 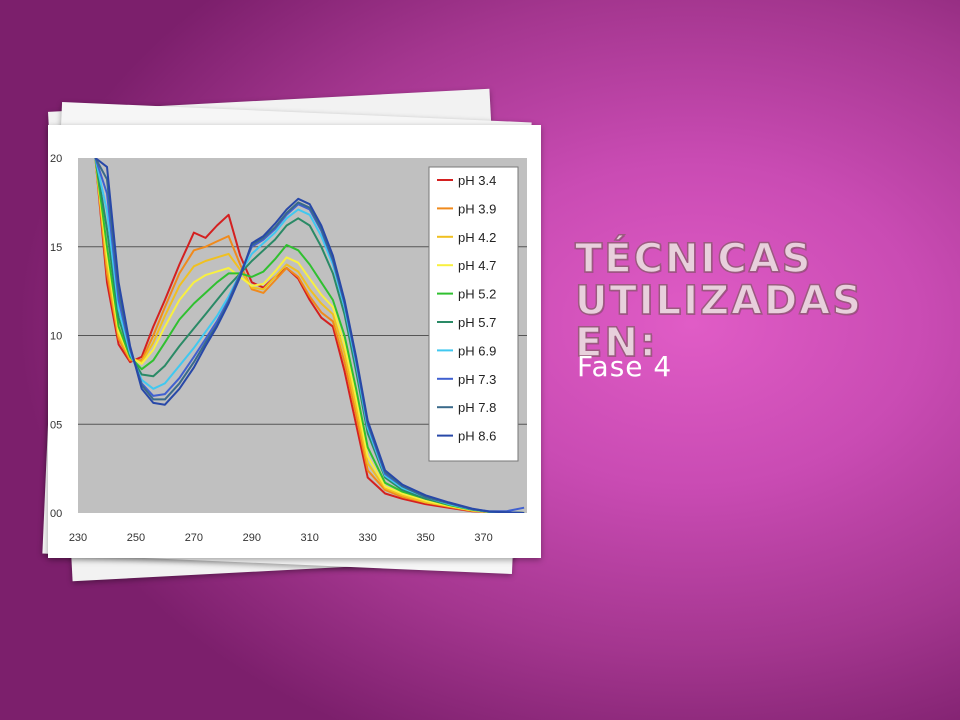 I want to click on y-tick-label: 20, so click(x=56, y=159).